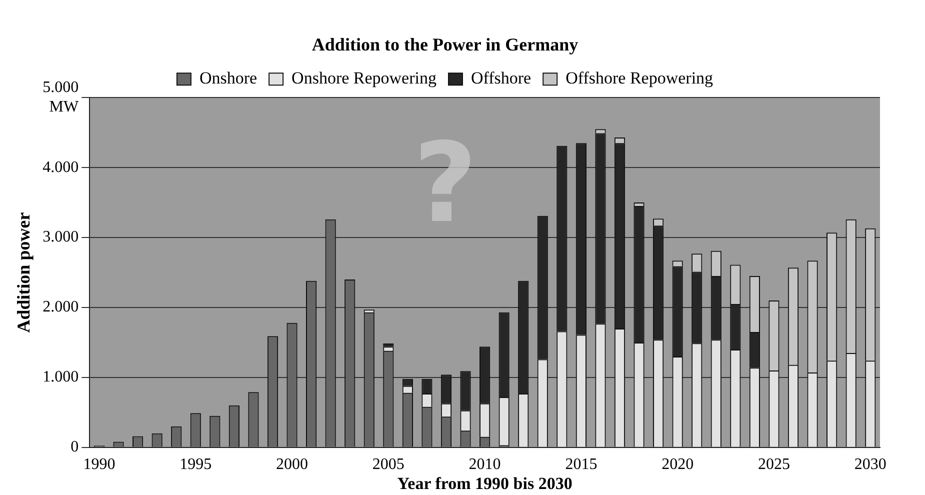  I want to click on legend-label: Onshore Repowering, so click(364, 78).